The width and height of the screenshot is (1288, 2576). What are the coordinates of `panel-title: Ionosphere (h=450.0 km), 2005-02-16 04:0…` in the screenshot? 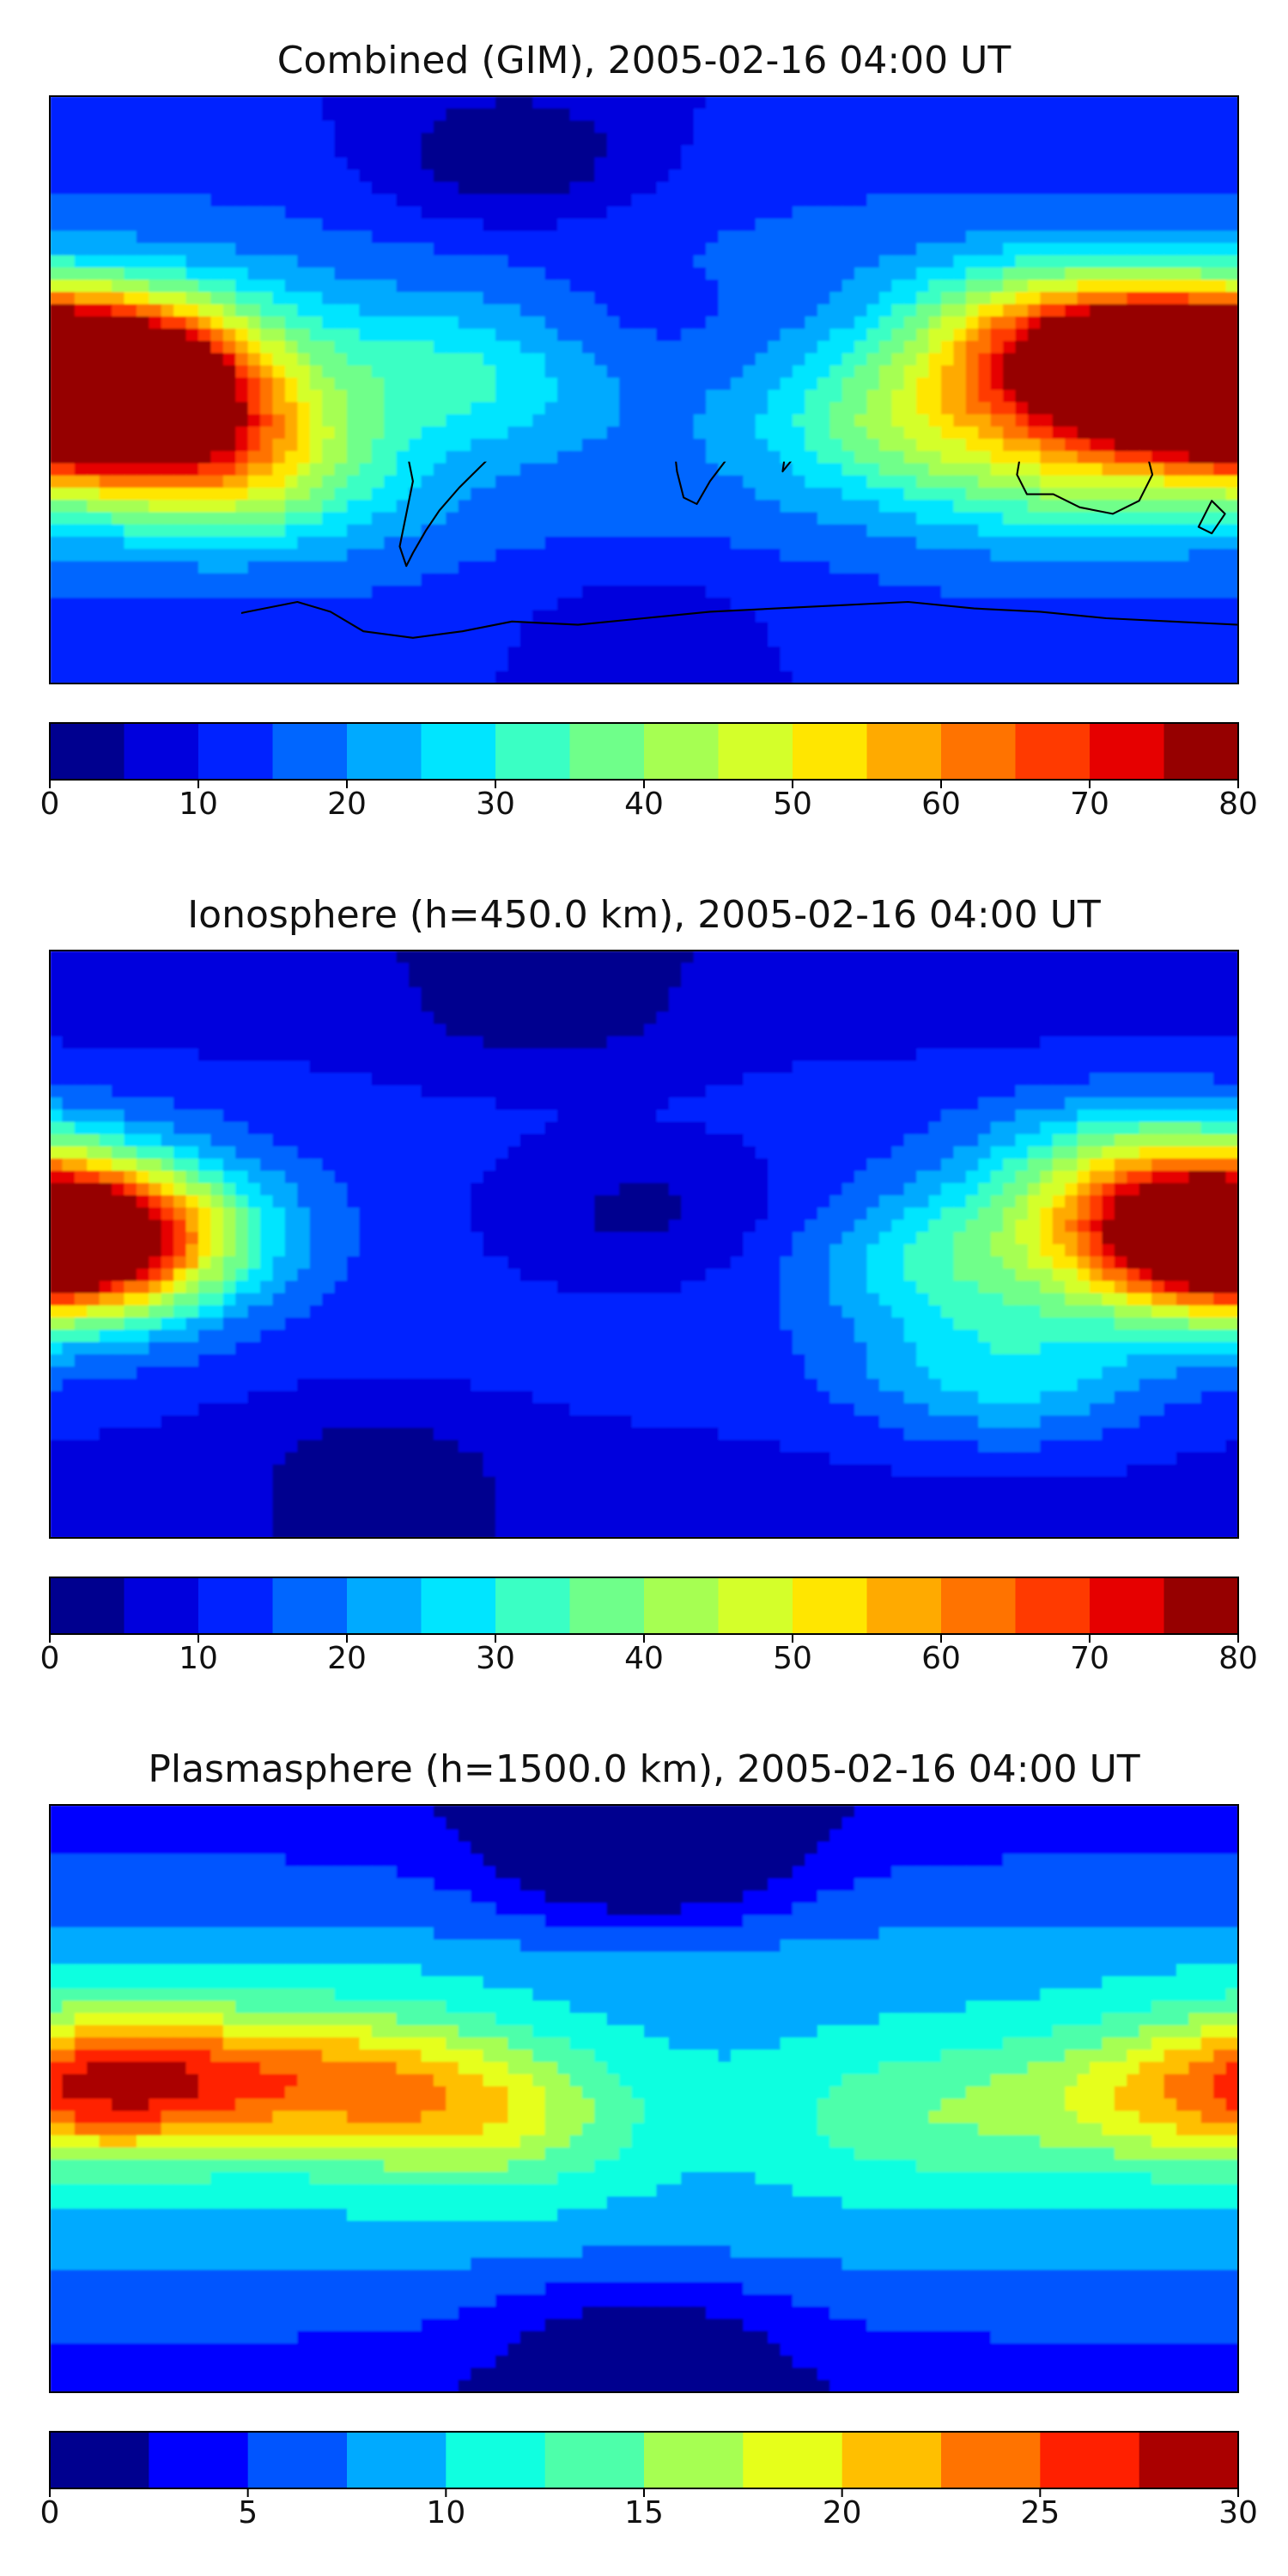 It's located at (644, 915).